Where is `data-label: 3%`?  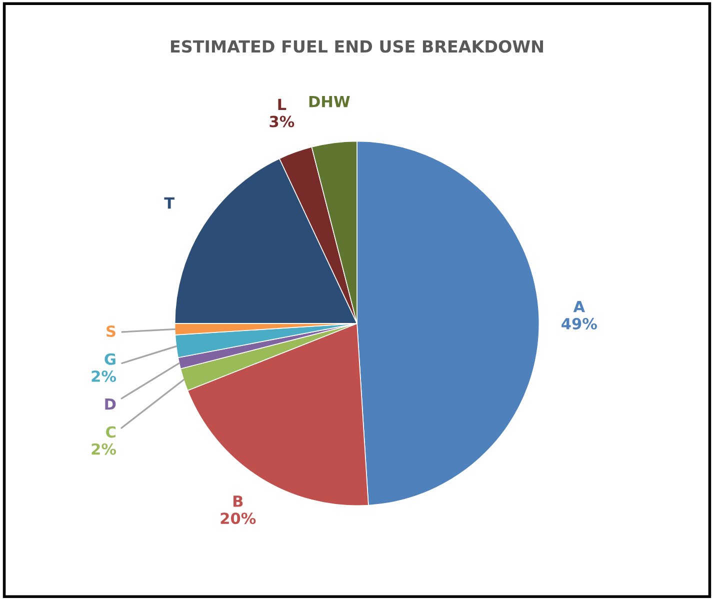 data-label: 3% is located at coordinates (282, 122).